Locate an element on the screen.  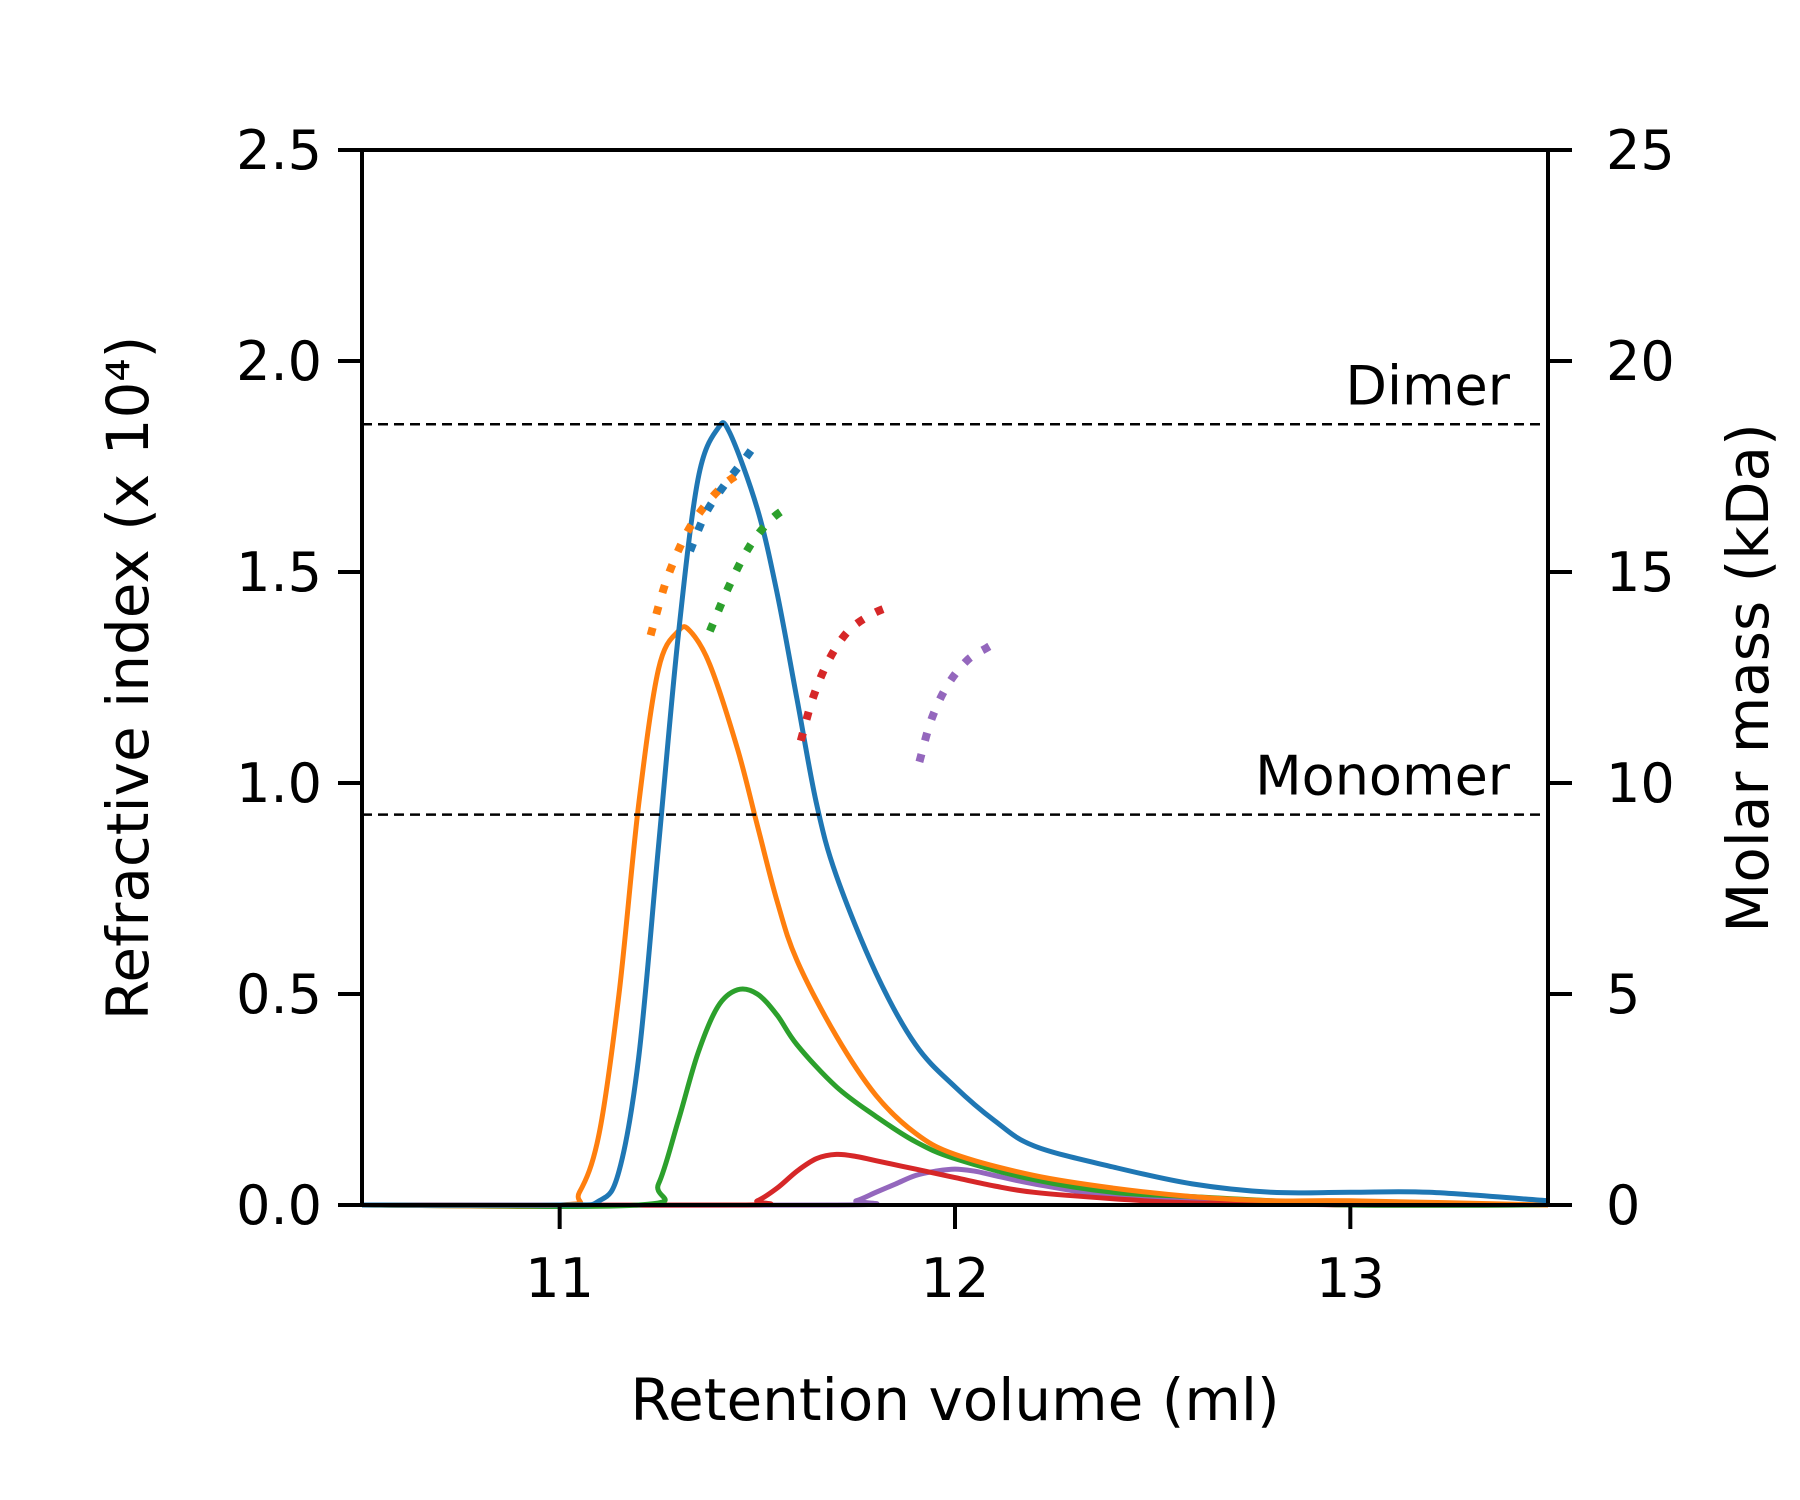
y2-tick-label: 20 is located at coordinates (1640, 361).